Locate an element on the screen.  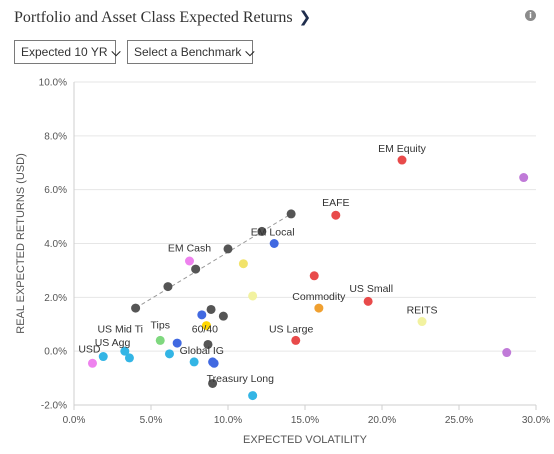
point-label-12: US Agg is located at coordinates (113, 343).